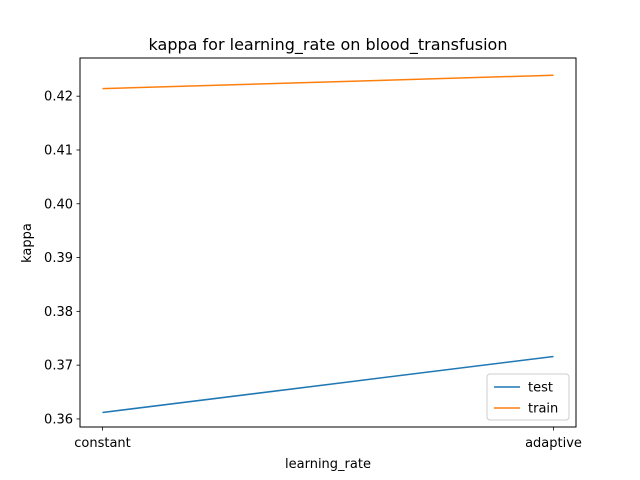 The width and height of the screenshot is (640, 480). Describe the element at coordinates (27, 243) in the screenshot. I see `y-axis-label: kappa` at that location.